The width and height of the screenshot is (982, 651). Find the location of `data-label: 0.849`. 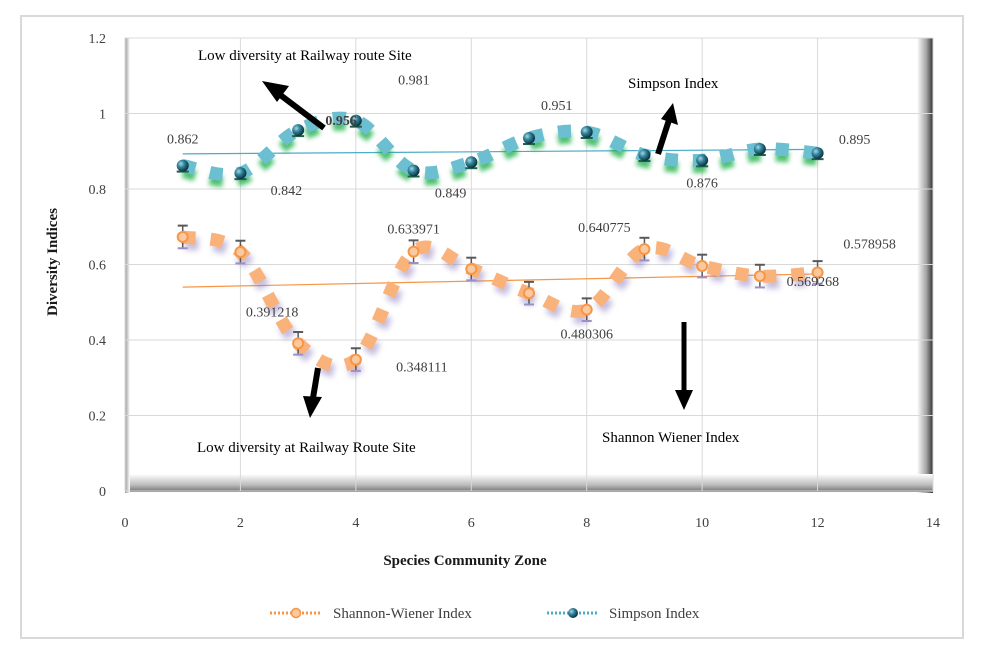

data-label: 0.849 is located at coordinates (451, 194).